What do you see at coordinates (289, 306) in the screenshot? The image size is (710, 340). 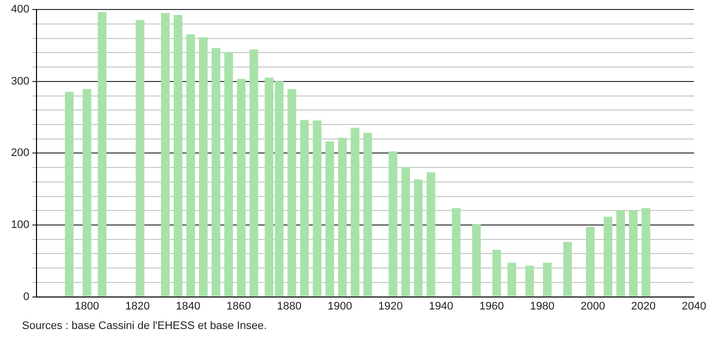 I see `x-tick-label: 1880` at bounding box center [289, 306].